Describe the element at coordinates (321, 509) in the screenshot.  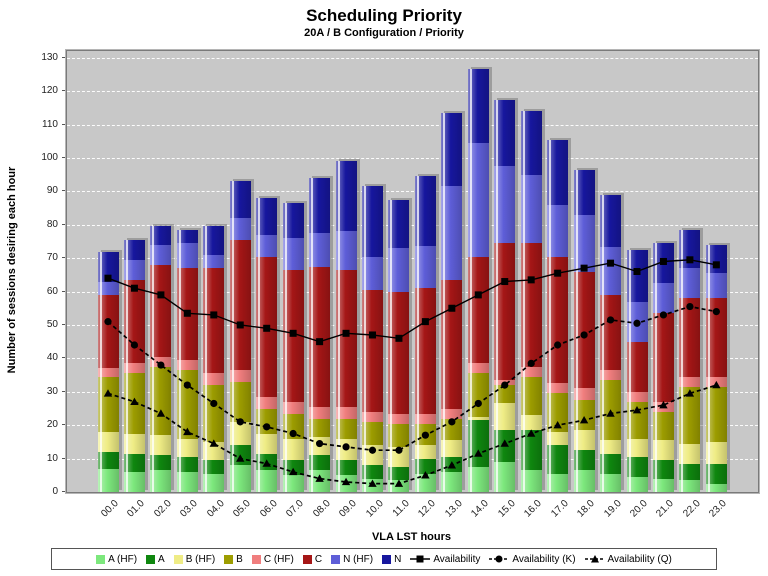
I see `x-tick-label: 08.0` at that location.